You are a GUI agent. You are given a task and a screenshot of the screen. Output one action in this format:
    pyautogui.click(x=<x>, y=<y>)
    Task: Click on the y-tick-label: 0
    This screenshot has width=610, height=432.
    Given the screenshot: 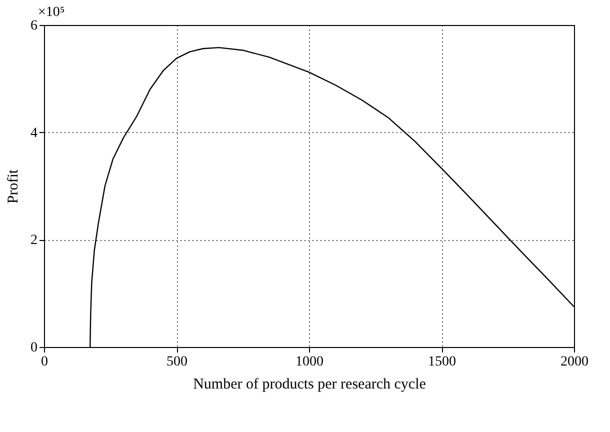 What is the action you would take?
    pyautogui.click(x=34, y=348)
    